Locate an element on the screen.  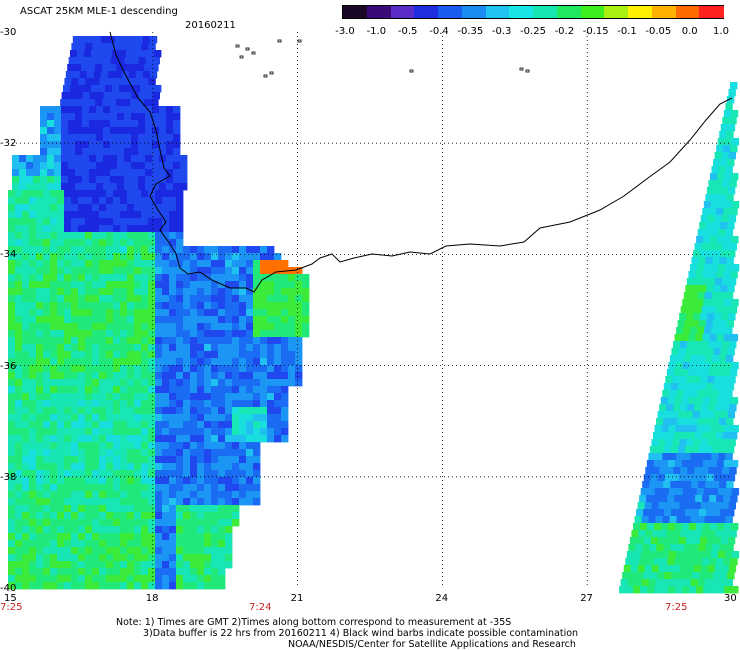
island-outline is located at coordinates (253, 53).